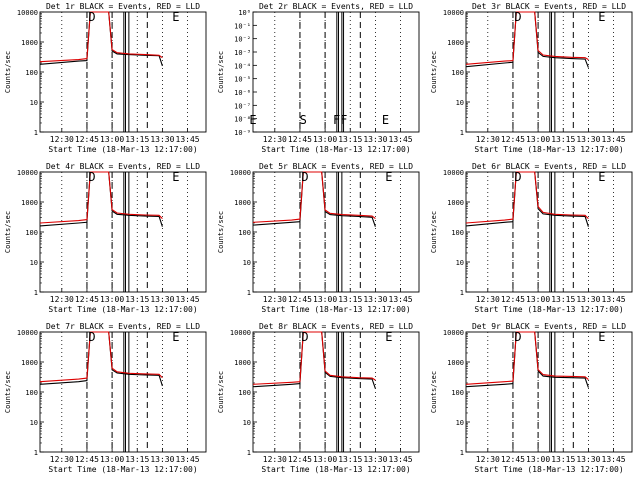 The height and width of the screenshot is (480, 640). I want to click on y-tick-label: 10⁻¹, so click(242, 26).